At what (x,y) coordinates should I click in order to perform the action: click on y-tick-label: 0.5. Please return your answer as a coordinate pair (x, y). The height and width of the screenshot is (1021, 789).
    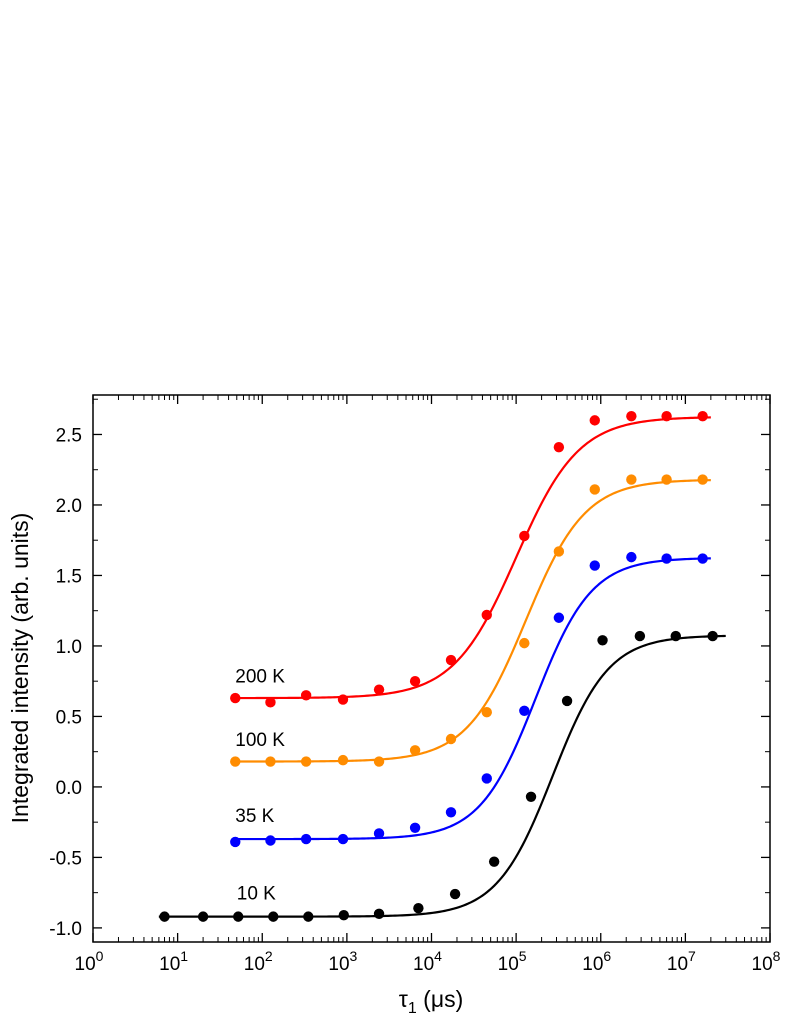
    Looking at the image, I should click on (69, 717).